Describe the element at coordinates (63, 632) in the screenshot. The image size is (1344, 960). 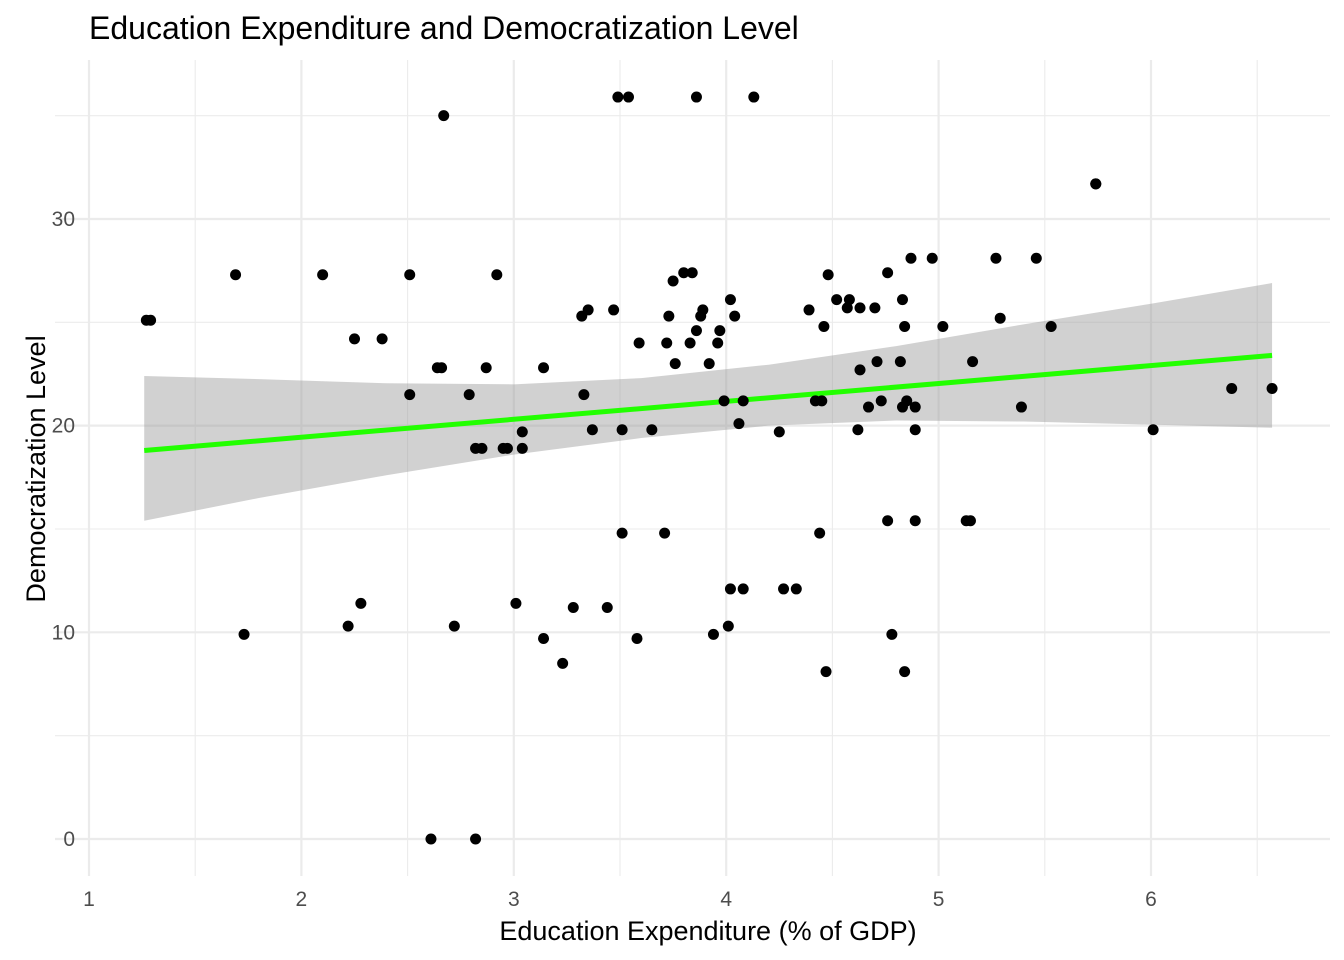
I see `y-tick-label: 10` at that location.